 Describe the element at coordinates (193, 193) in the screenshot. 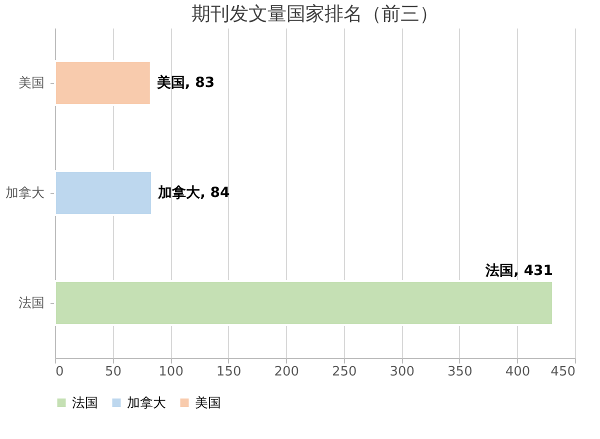

I see `data-label: 加拿大, 84` at that location.